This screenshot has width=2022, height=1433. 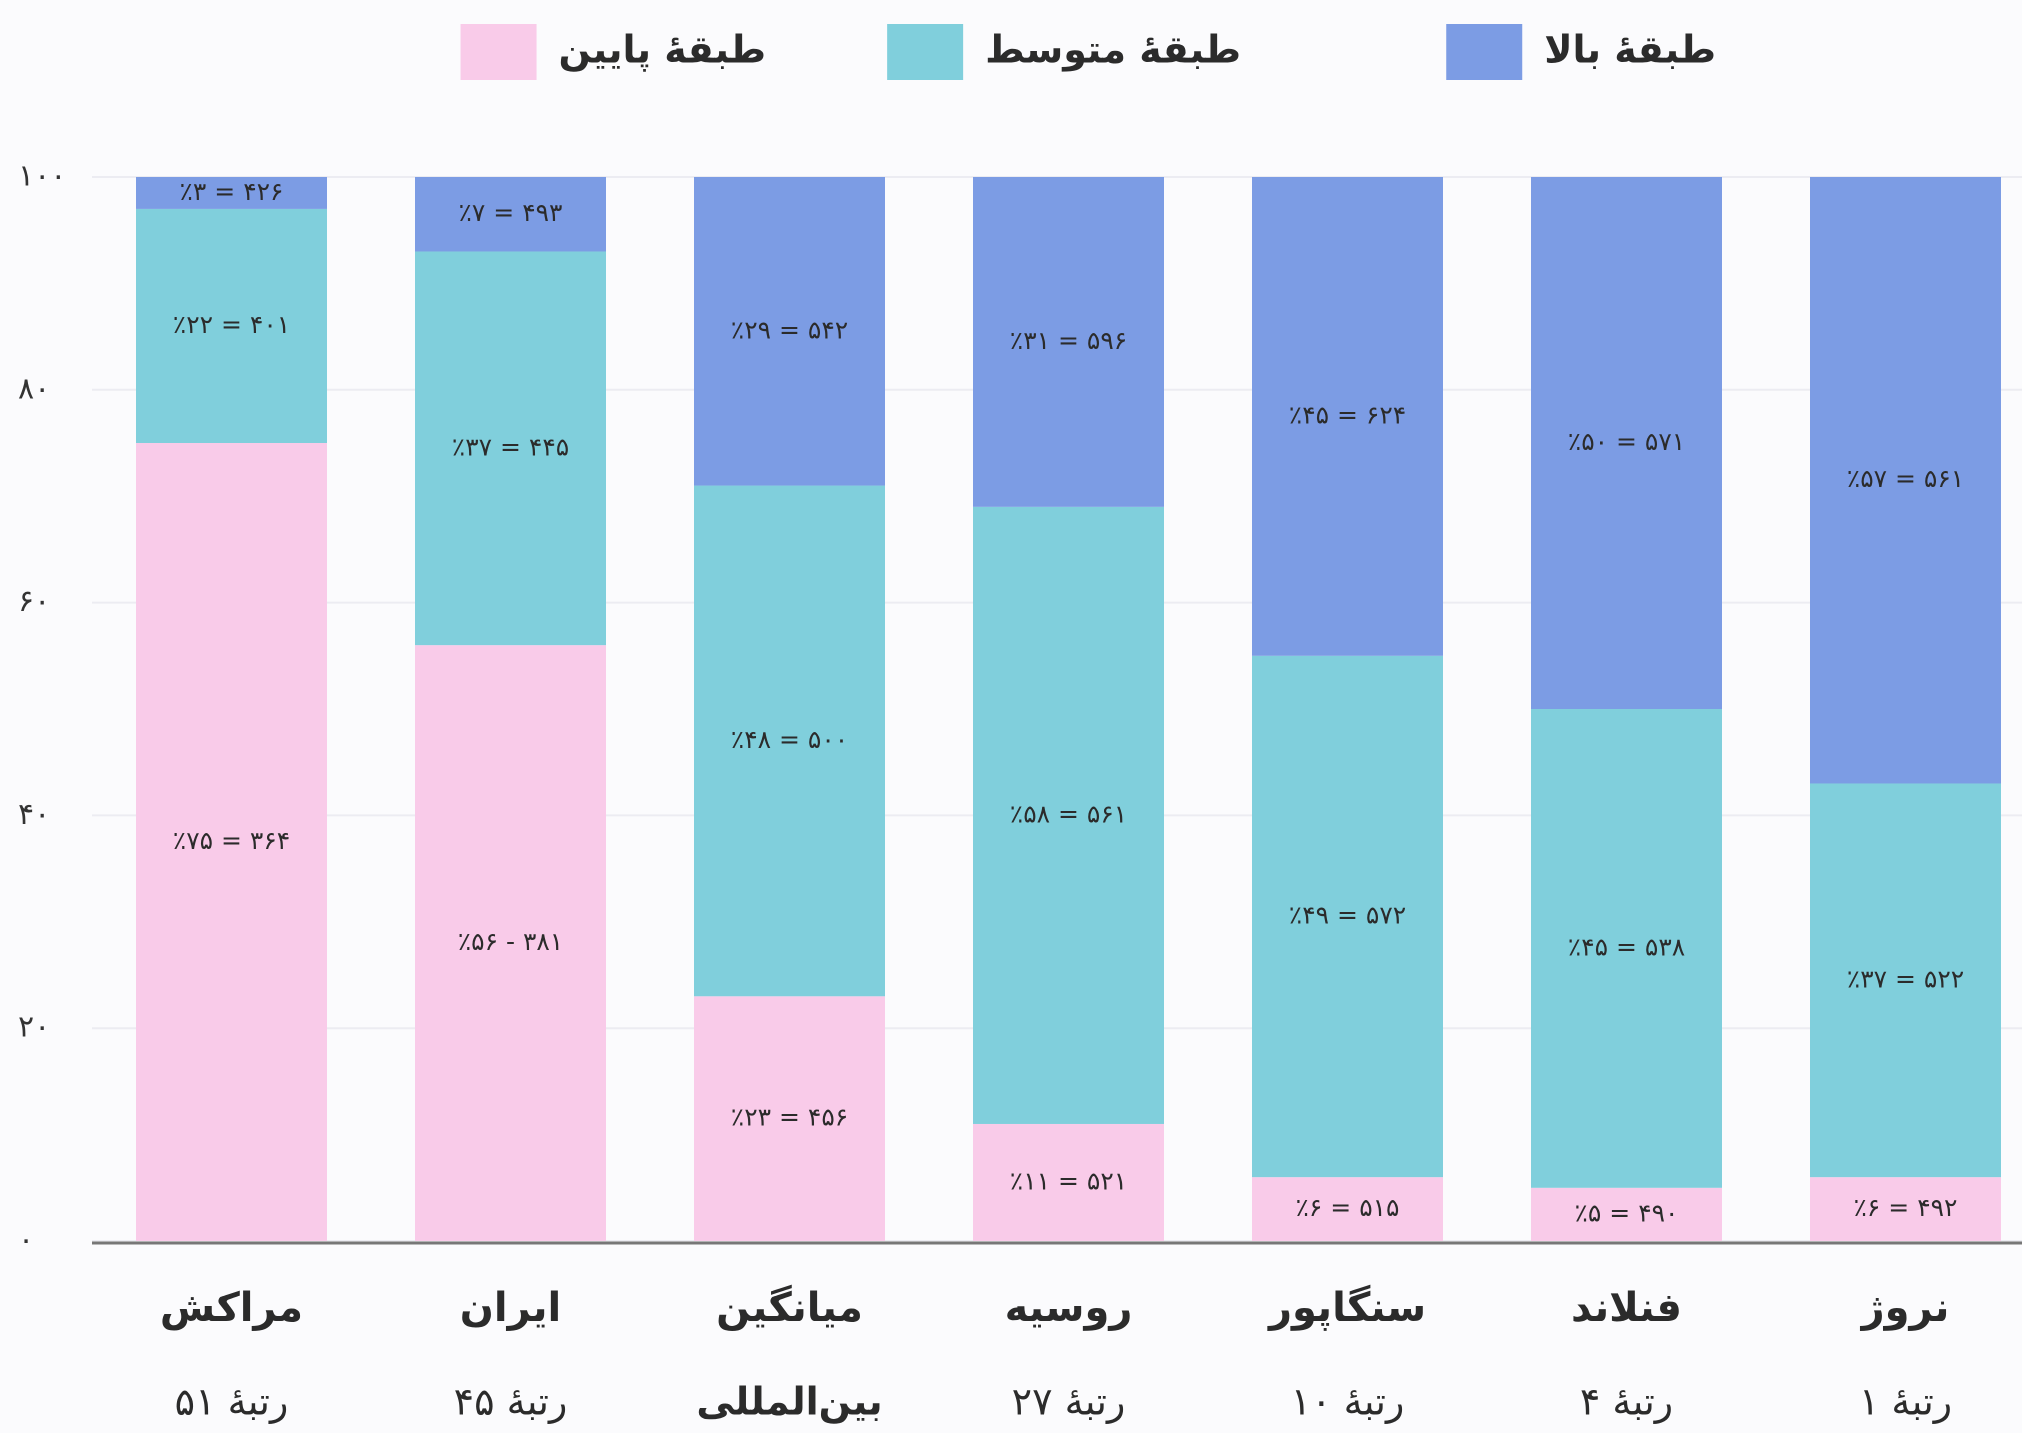 What do you see at coordinates (789, 1307) in the screenshot?
I see `x-tick-label: میانگین` at bounding box center [789, 1307].